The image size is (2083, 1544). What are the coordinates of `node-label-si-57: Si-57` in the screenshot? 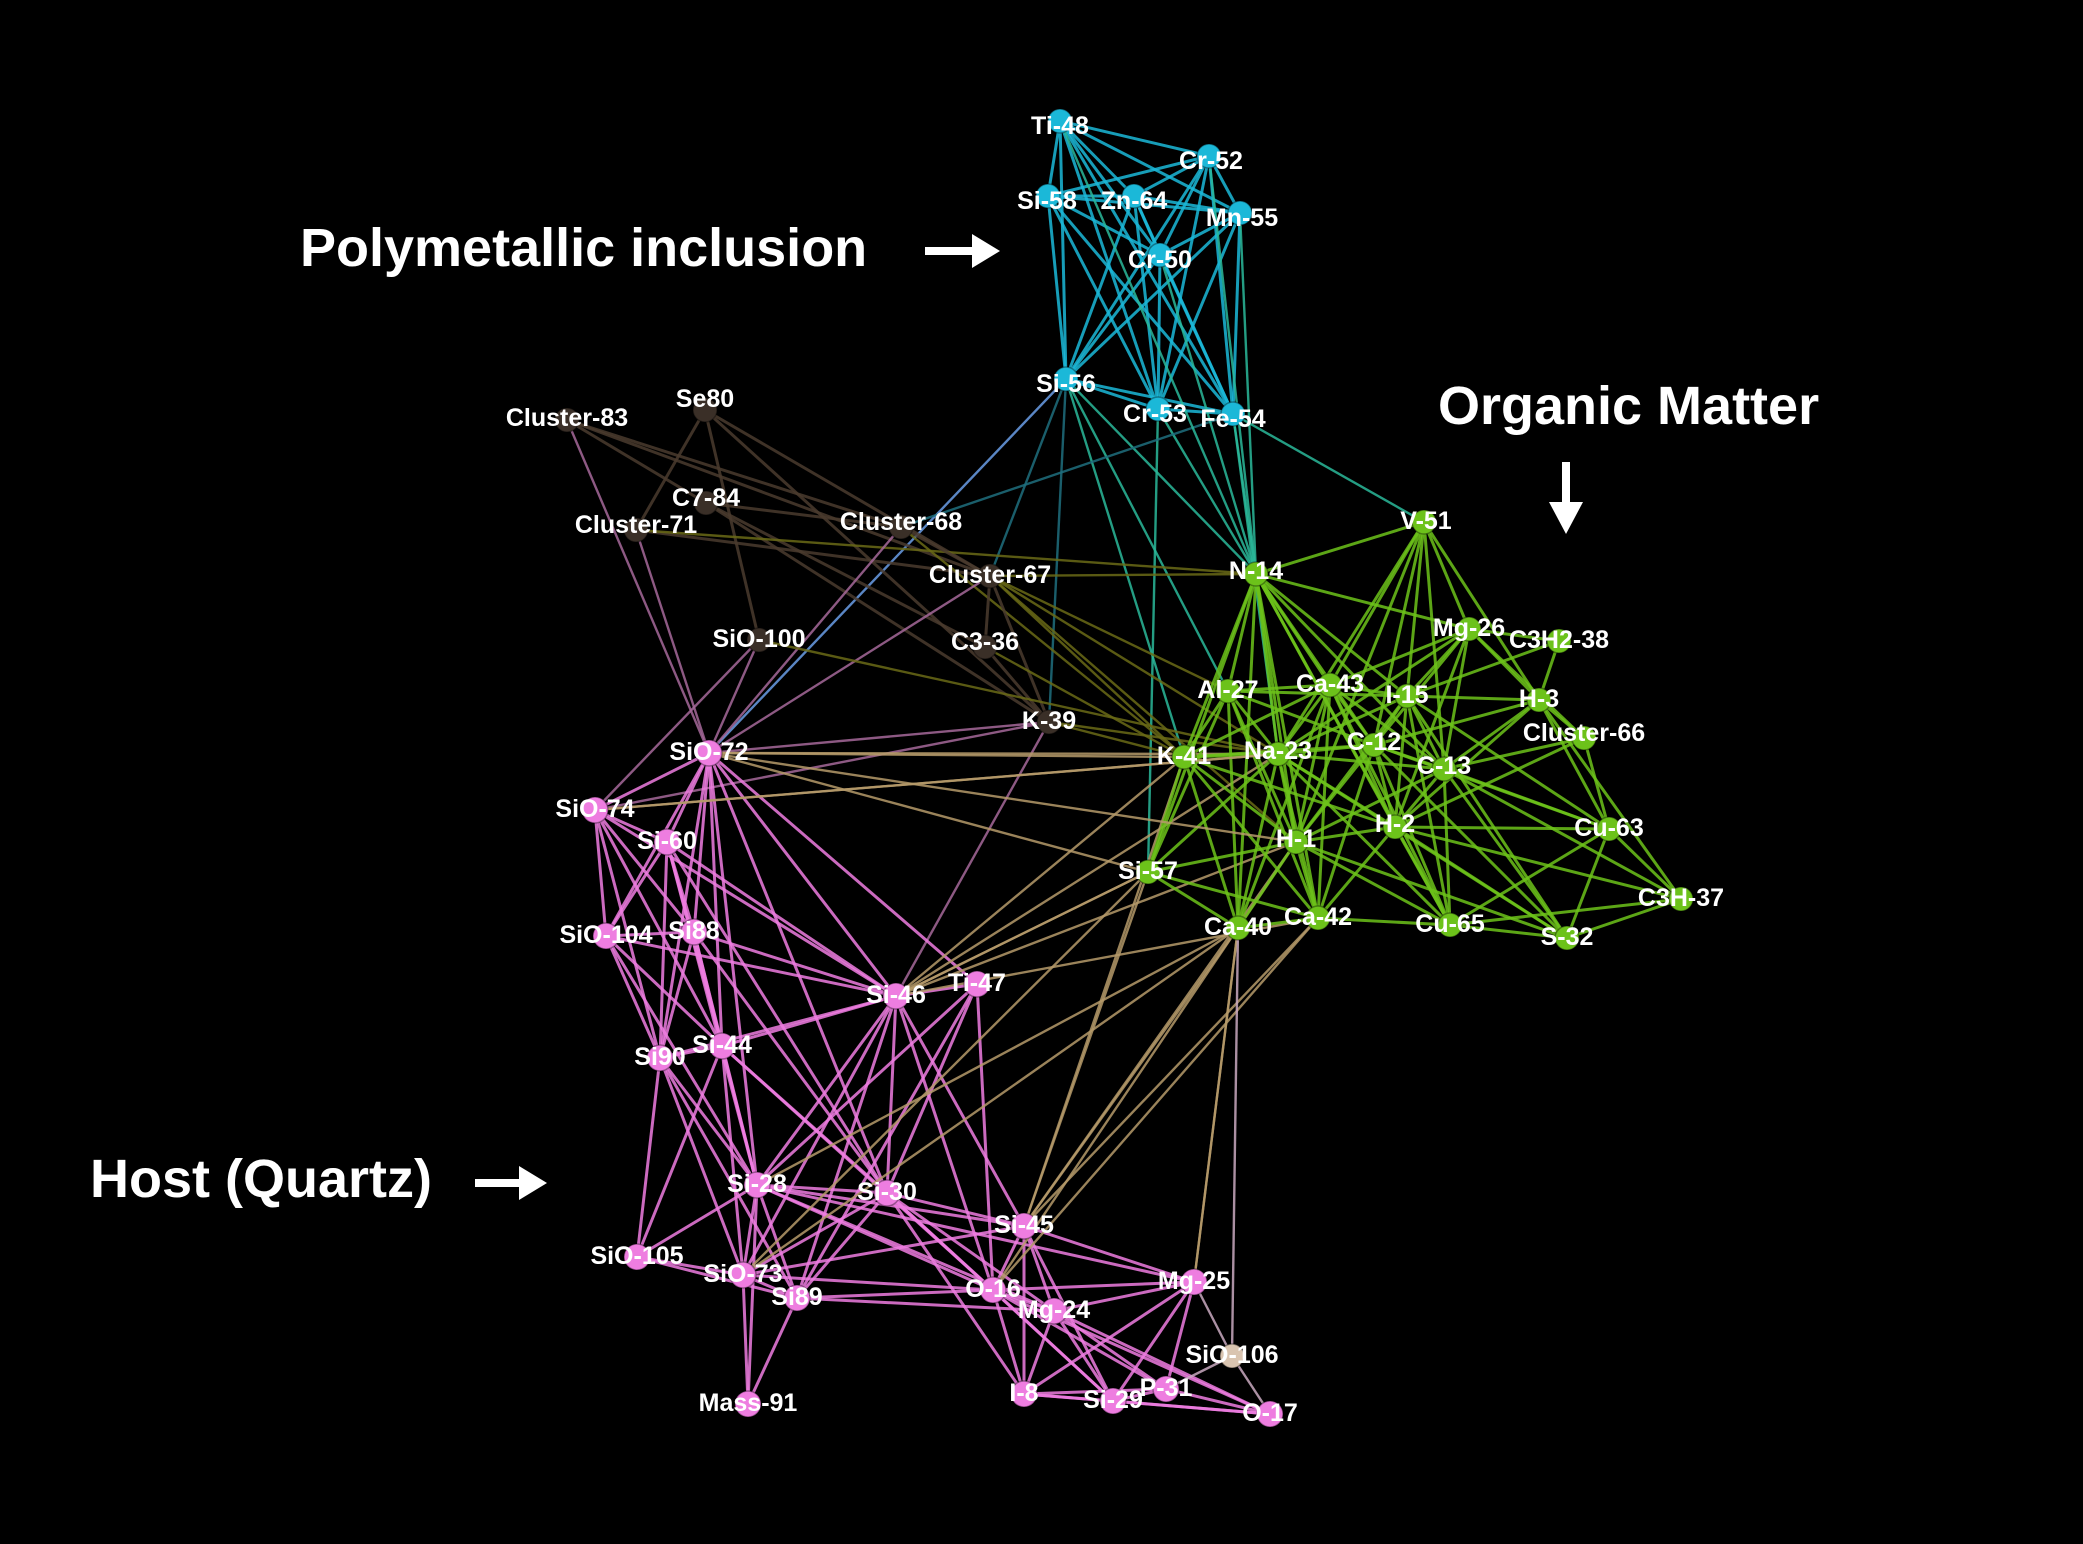 It's located at (1148, 871).